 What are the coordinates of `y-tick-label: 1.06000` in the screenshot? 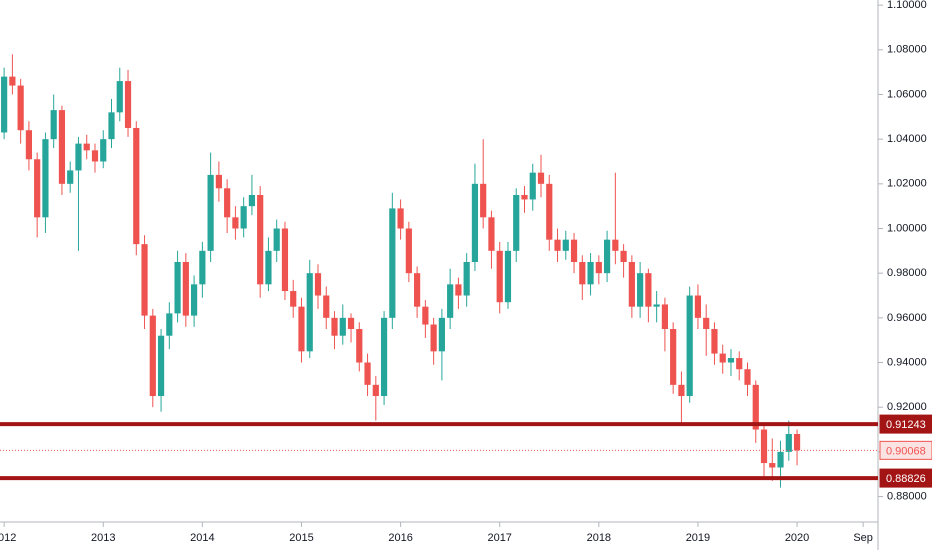 It's located at (907, 94).